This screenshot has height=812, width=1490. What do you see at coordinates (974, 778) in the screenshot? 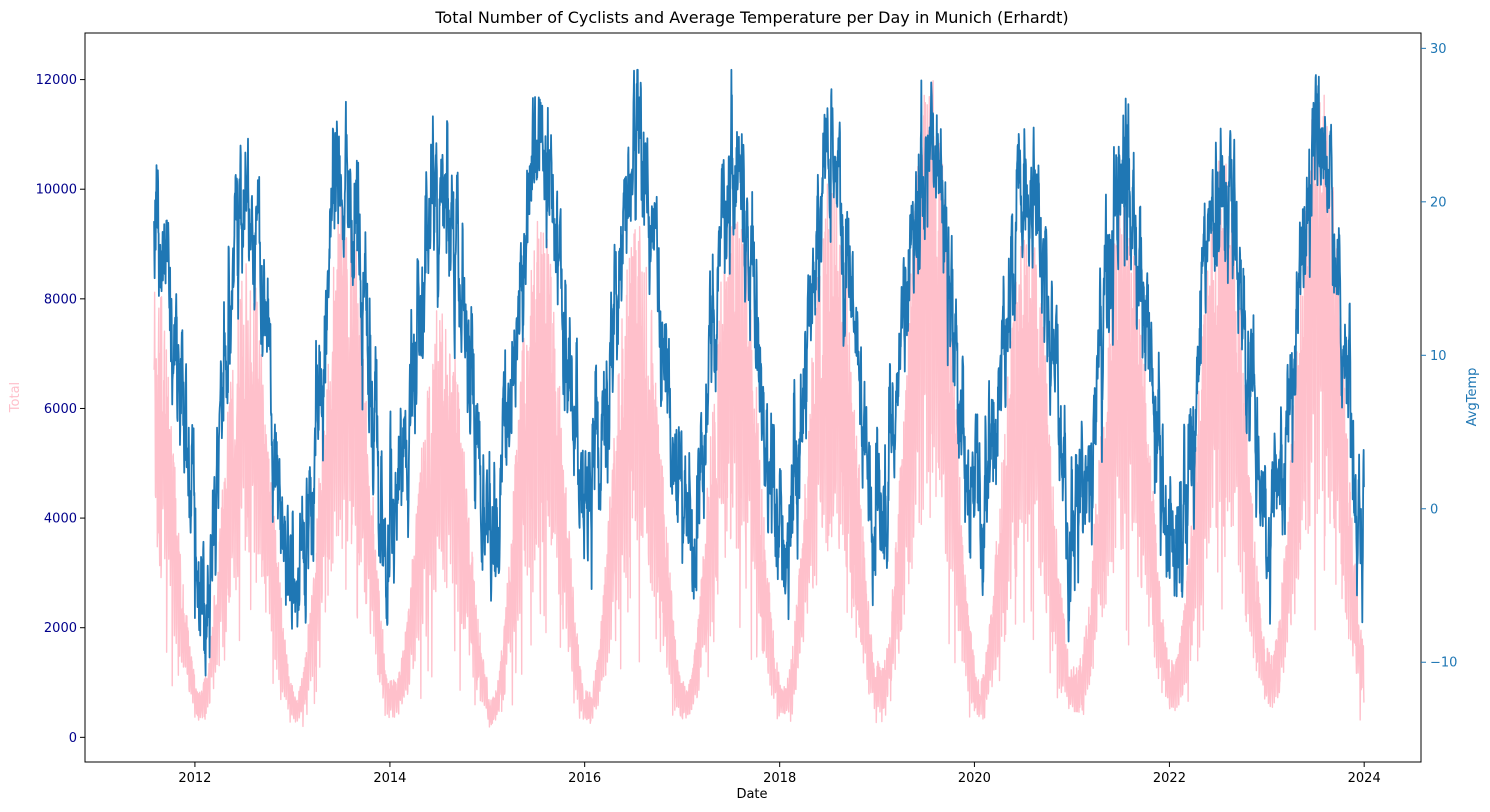
I see `x-axis-tick-label: 2020` at bounding box center [974, 778].